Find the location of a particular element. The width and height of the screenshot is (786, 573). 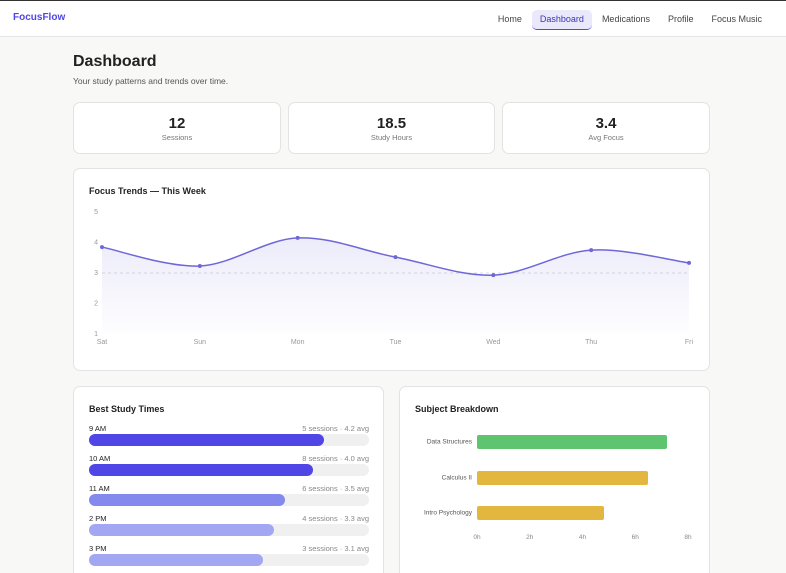

chart-title: Focus Trends — This Week is located at coordinates (147, 191).